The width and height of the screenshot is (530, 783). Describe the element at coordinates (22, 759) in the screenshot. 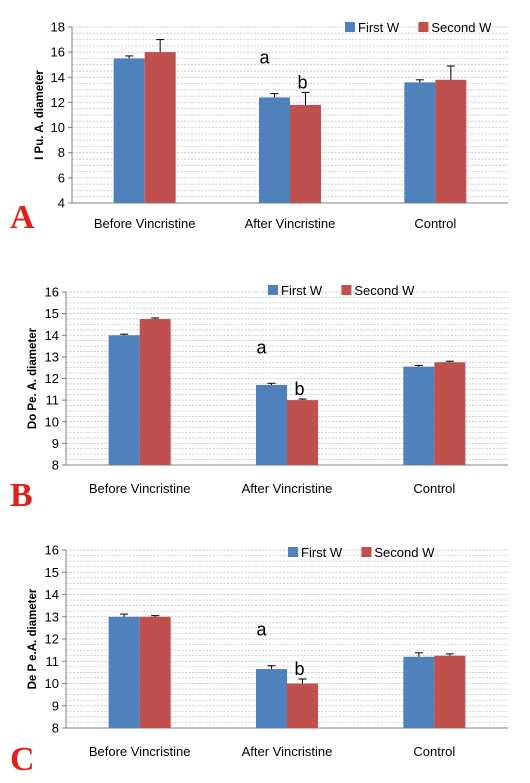

I see `panel-letter: C` at that location.